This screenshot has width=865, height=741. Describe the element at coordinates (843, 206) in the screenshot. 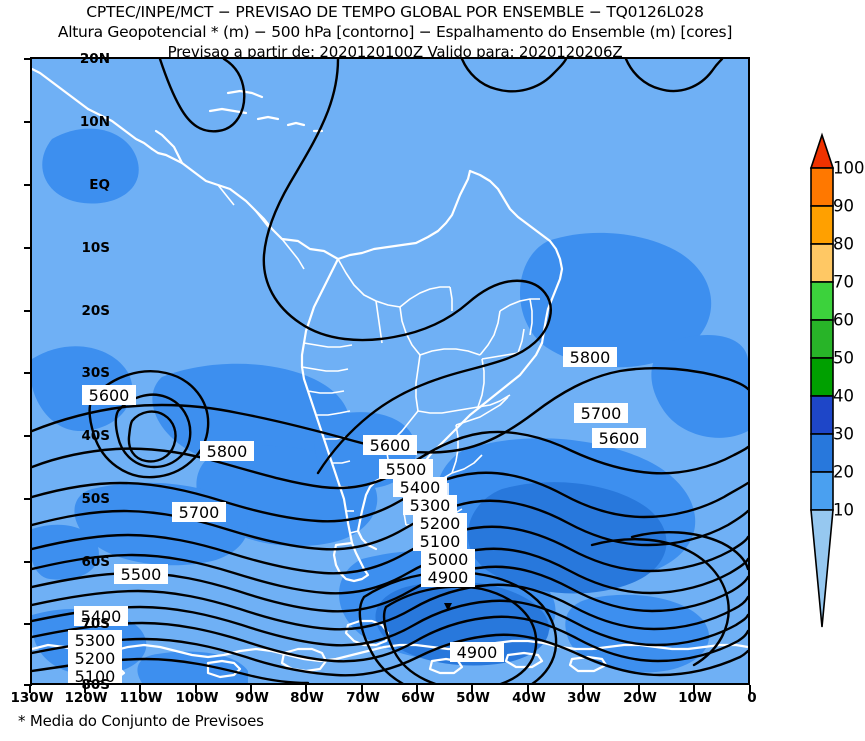

I see `colorbar-tick-label: 90` at that location.